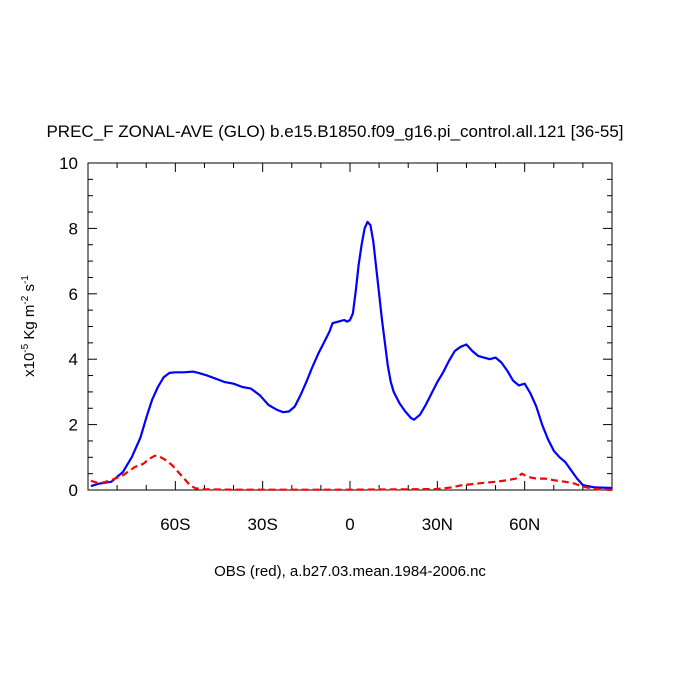 This screenshot has width=700, height=700. What do you see at coordinates (524, 524) in the screenshot?
I see `x-tick-label: 60N` at bounding box center [524, 524].